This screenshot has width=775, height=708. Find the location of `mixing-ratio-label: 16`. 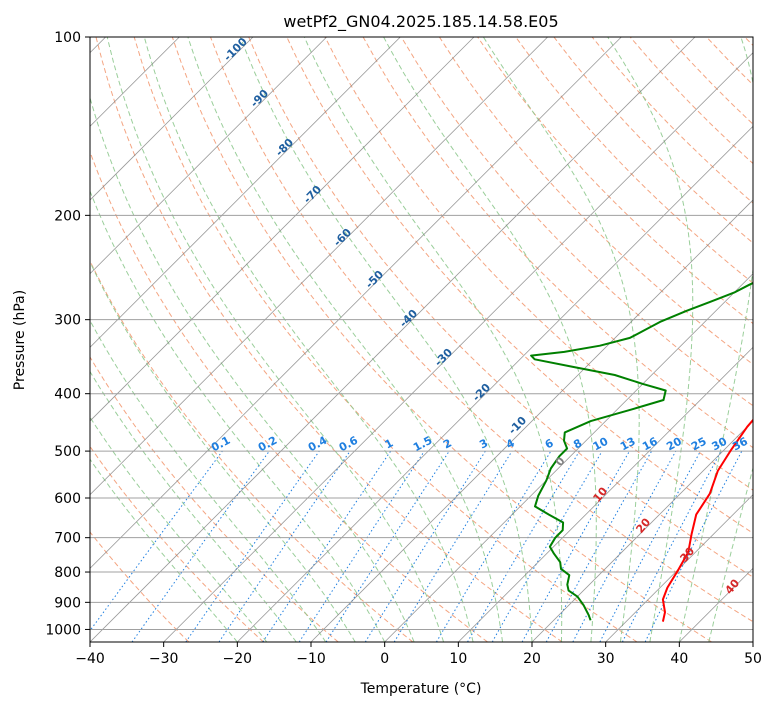

mixing-ratio-label: 16 is located at coordinates (650, 444).